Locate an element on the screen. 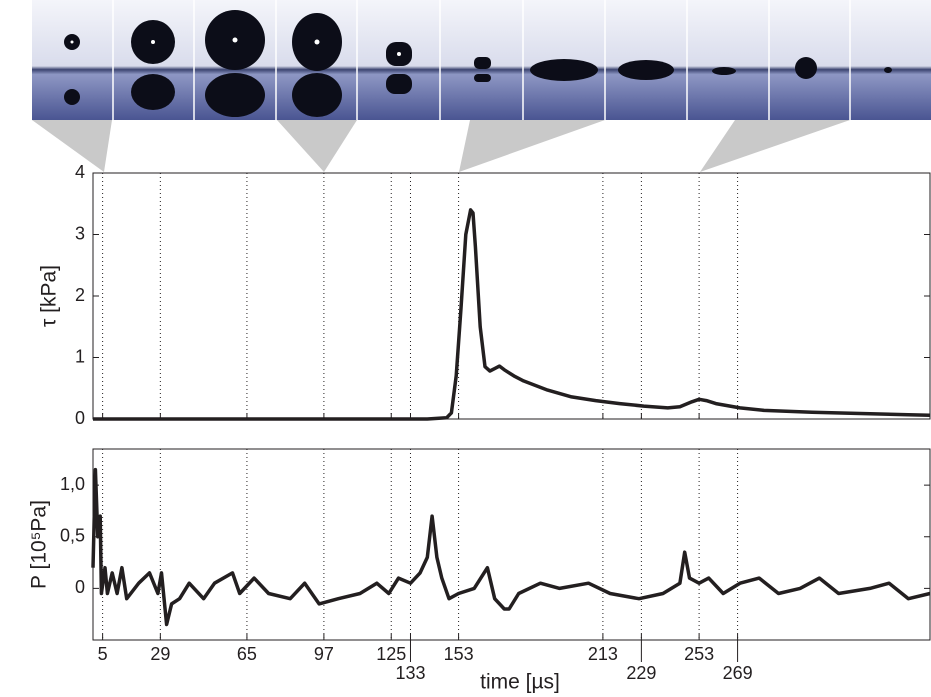 The width and height of the screenshot is (931, 697). x-tick-label: 29 is located at coordinates (160, 654).